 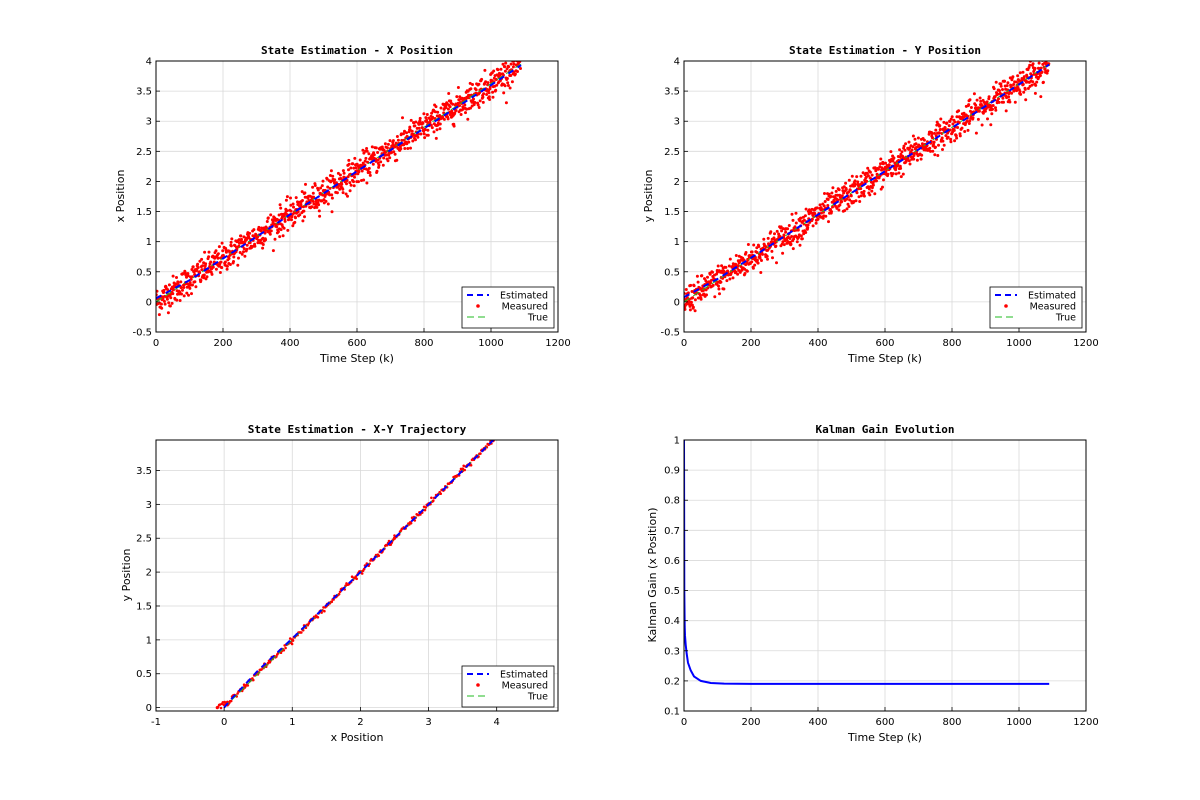 What do you see at coordinates (672, 92) in the screenshot?
I see `y-tick-label: 3.5` at bounding box center [672, 92].